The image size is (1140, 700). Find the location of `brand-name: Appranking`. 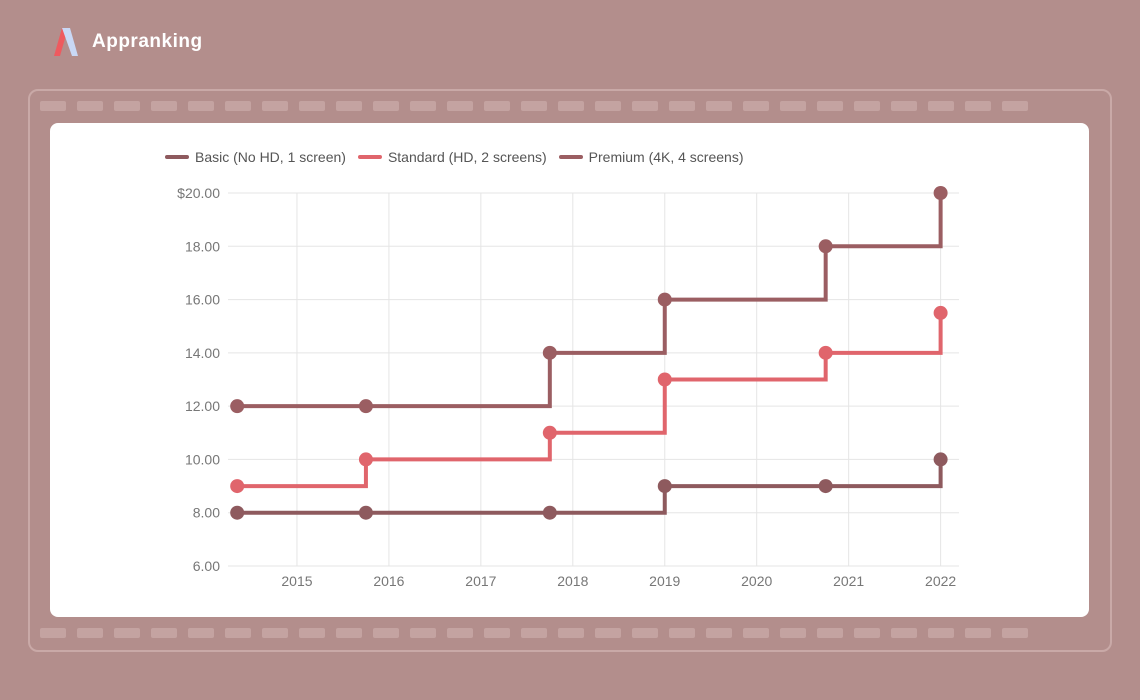

brand-name: Appranking is located at coordinates (147, 41).